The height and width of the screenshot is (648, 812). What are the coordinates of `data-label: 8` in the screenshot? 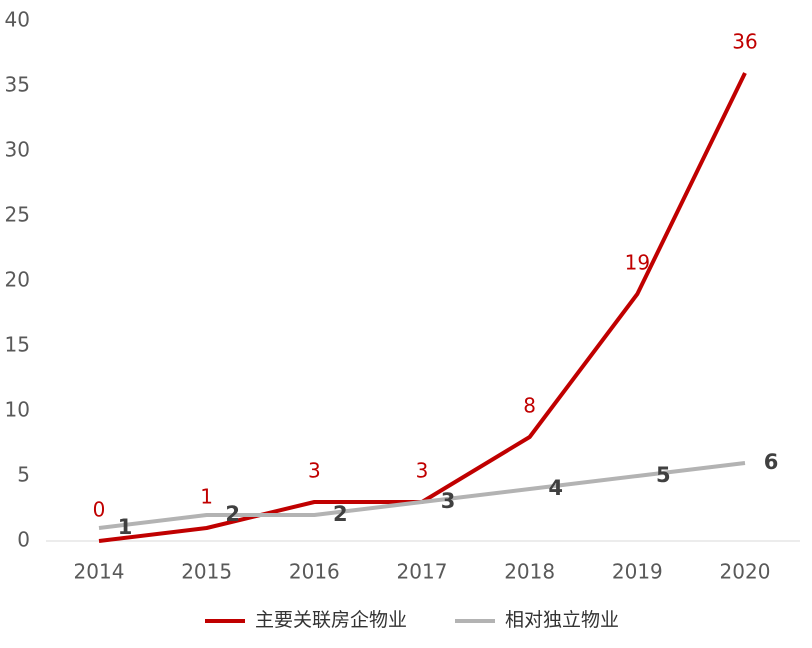 It's located at (529, 406).